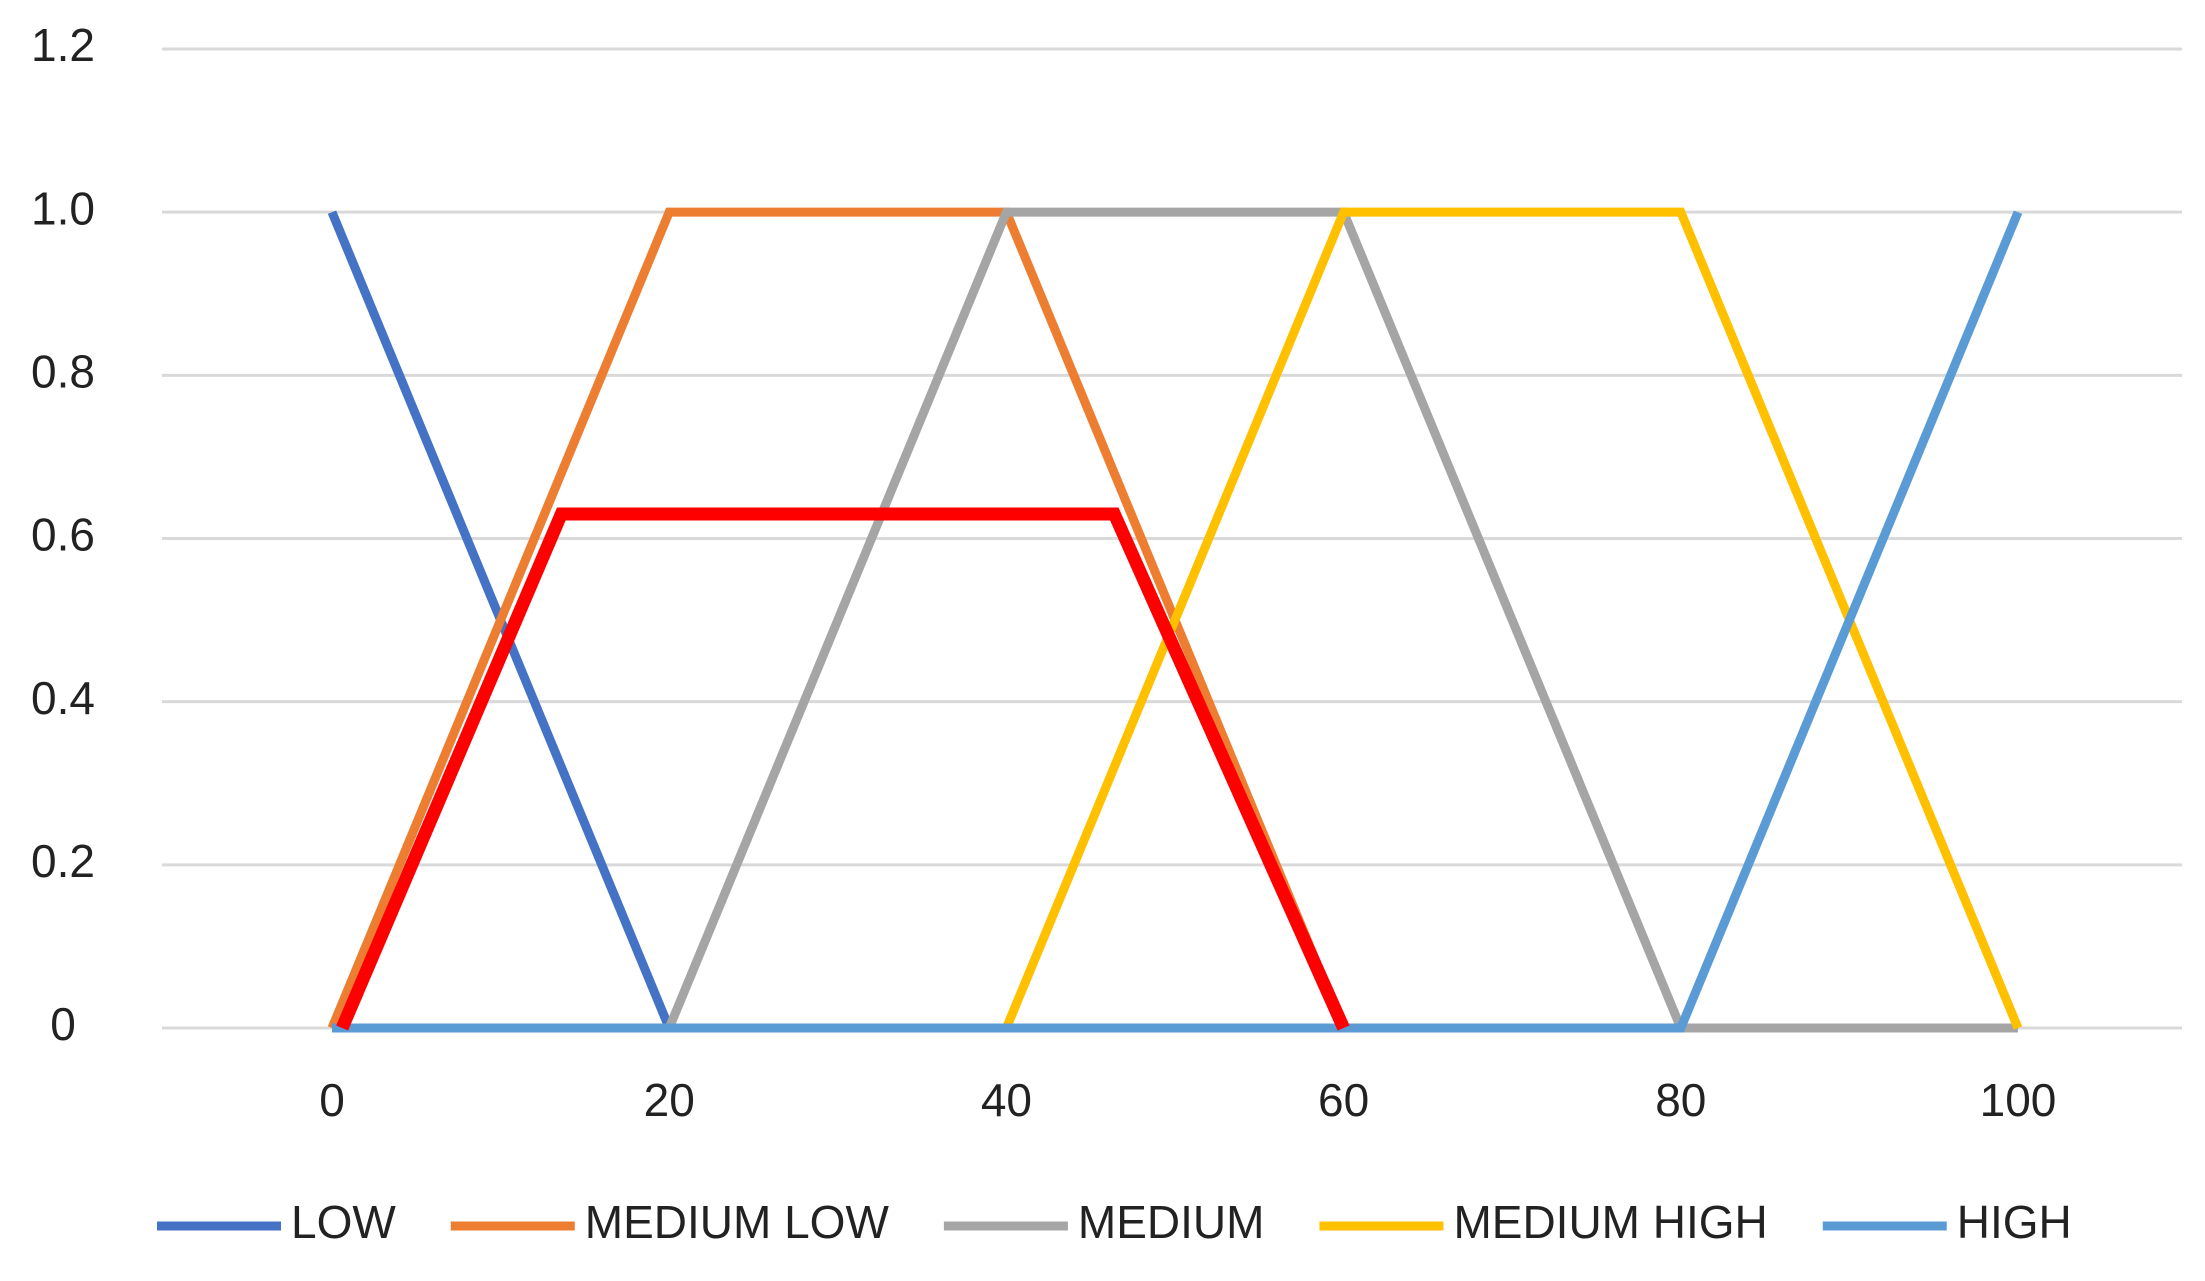  Describe the element at coordinates (63, 371) in the screenshot. I see `y-tick-label: 0.8` at that location.